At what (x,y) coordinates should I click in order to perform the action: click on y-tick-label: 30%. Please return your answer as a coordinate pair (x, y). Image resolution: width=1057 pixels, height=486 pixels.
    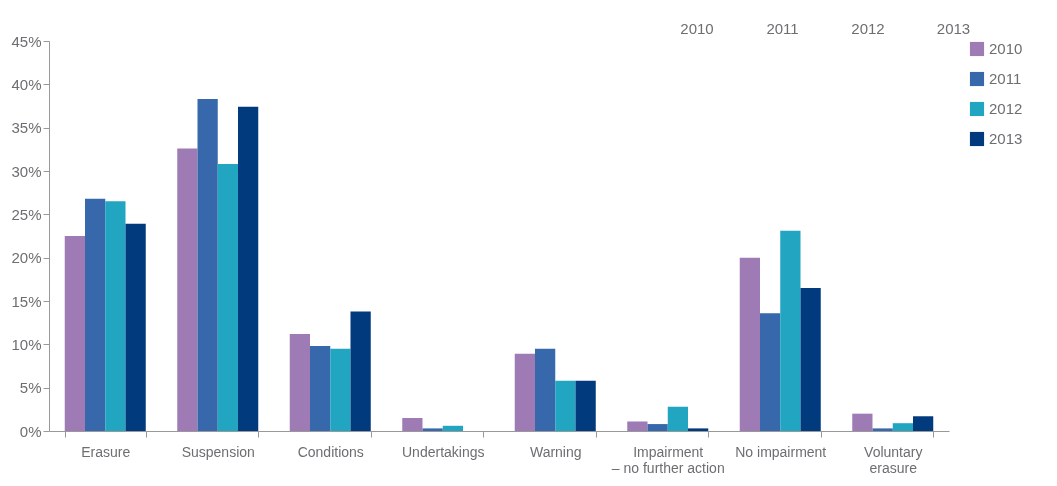
    Looking at the image, I should click on (26, 171).